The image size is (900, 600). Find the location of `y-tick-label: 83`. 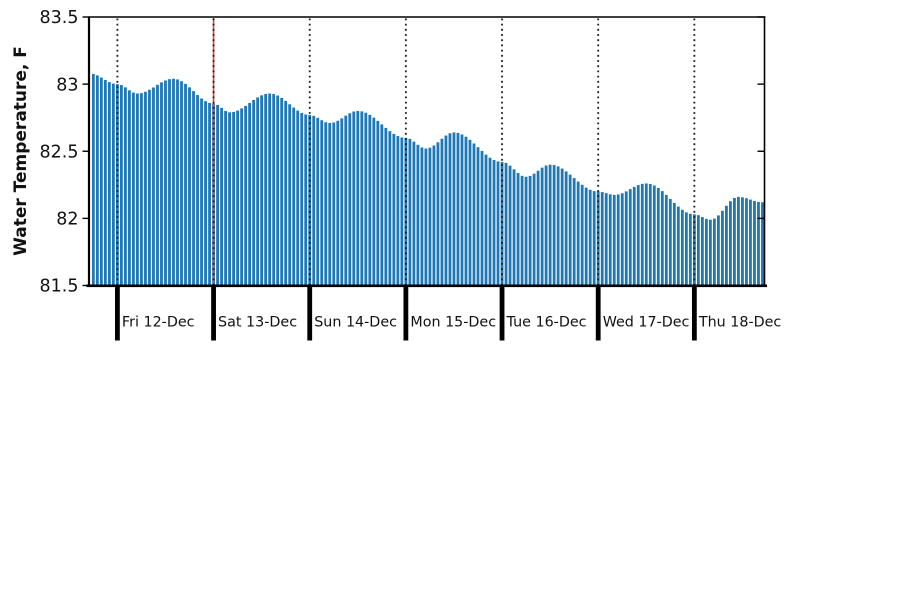

y-tick-label: 83 is located at coordinates (67, 85).